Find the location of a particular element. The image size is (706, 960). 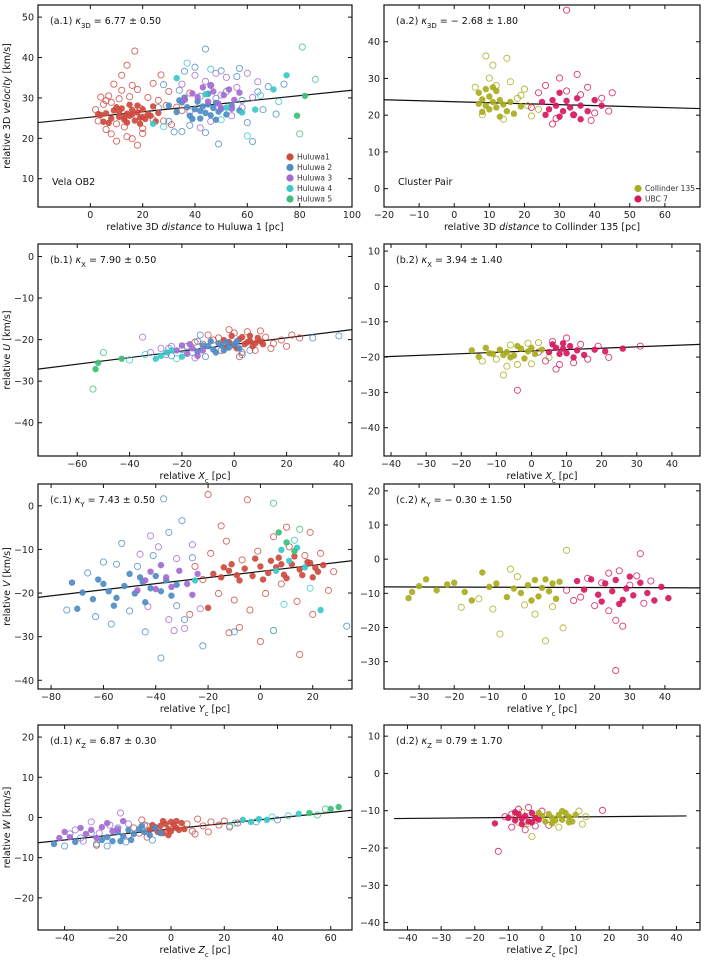

panel-annotation: Vela OB2 is located at coordinates (73, 182).